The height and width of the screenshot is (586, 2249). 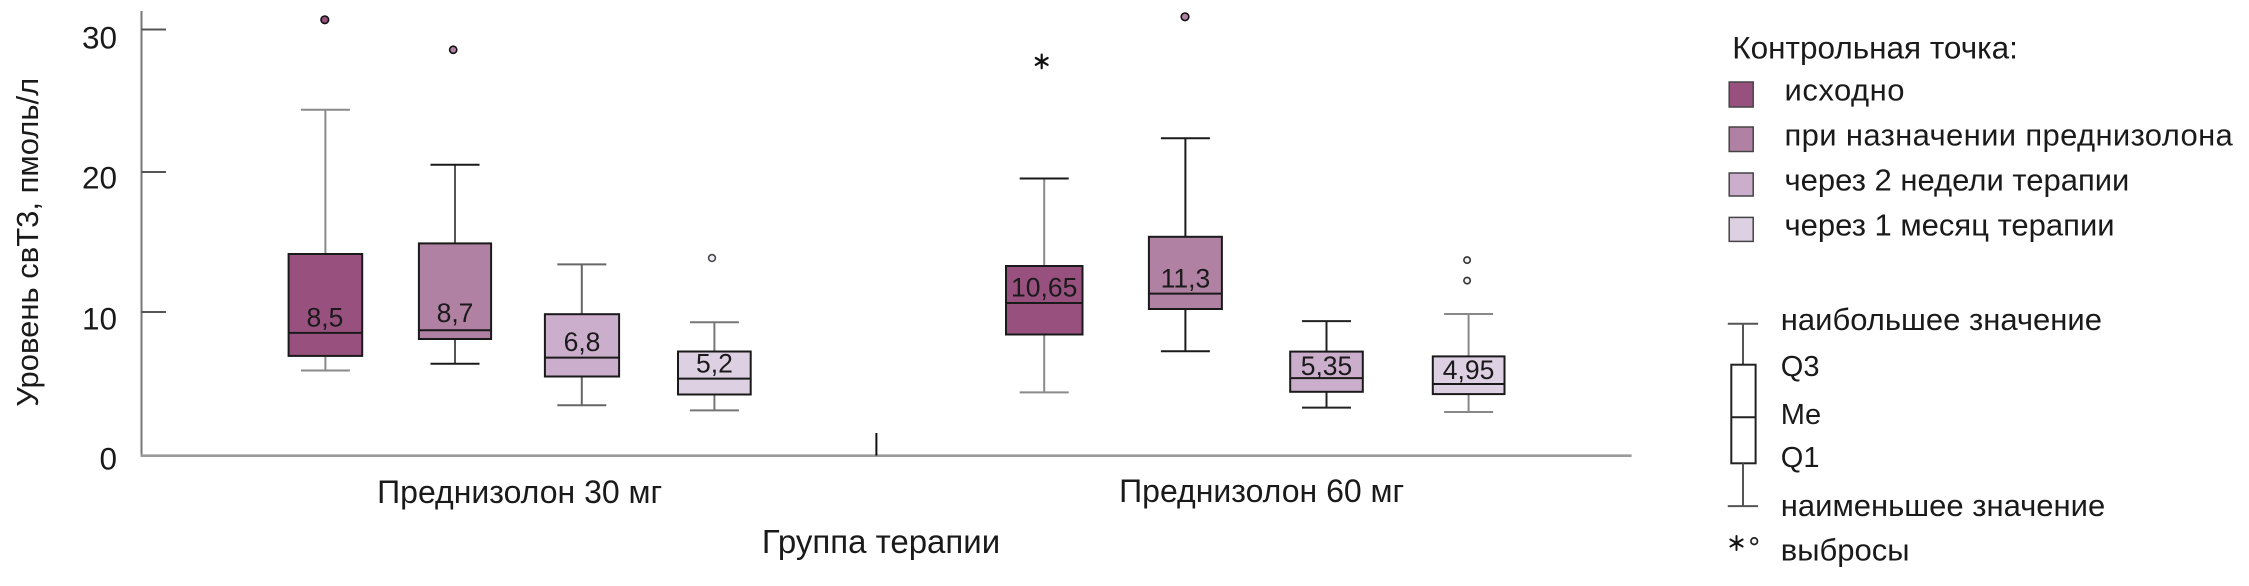 I want to click on svg-text: 5,2, so click(x=714, y=363).